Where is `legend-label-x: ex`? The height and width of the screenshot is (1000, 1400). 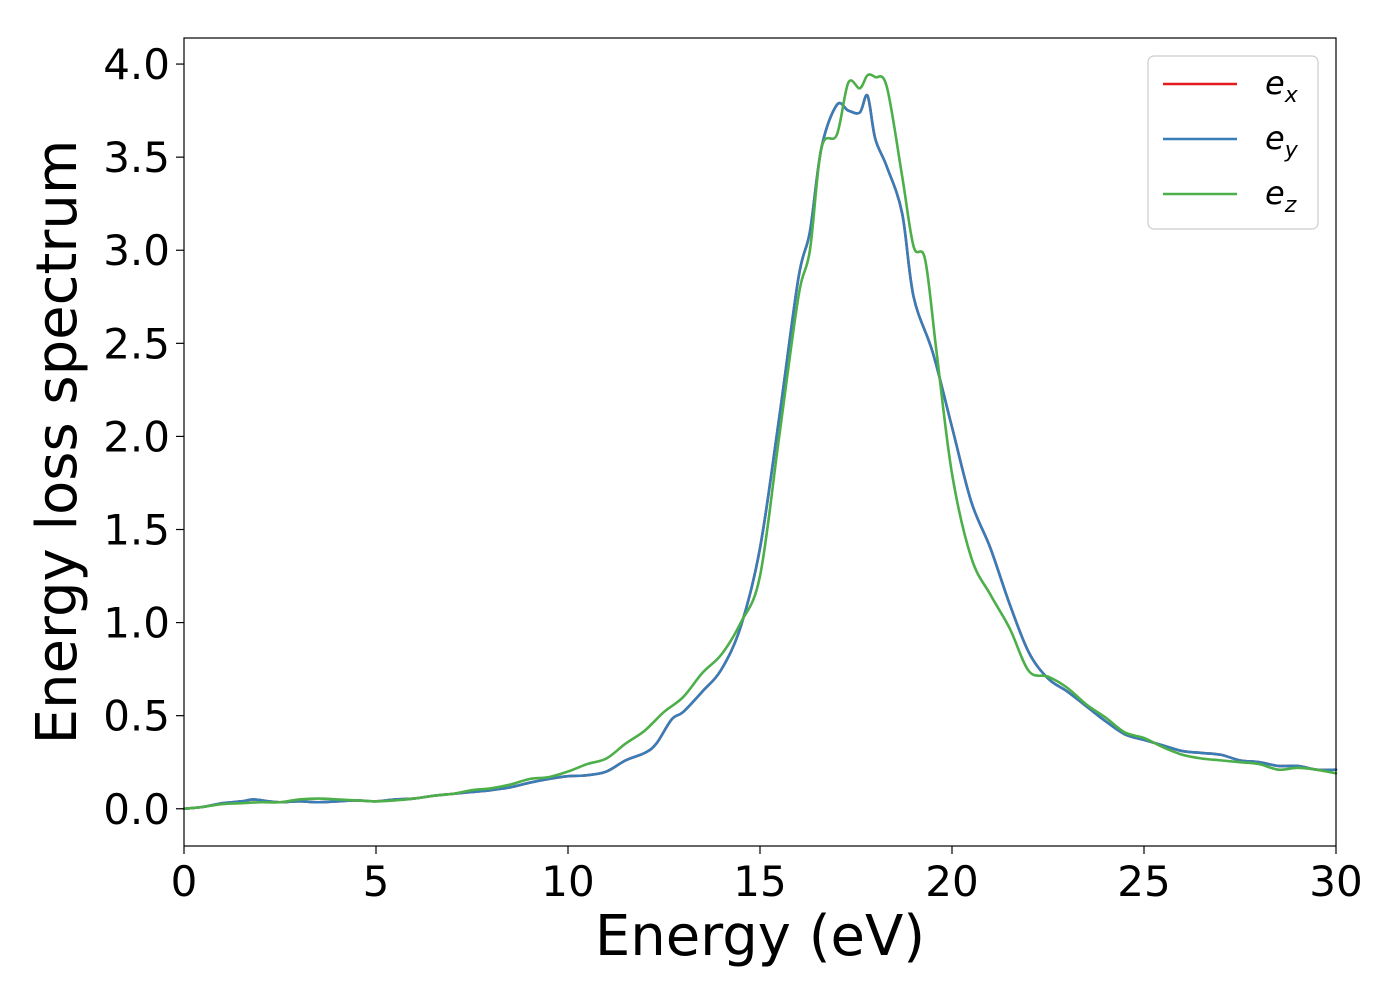
legend-label-x: ex is located at coordinates (1282, 86).